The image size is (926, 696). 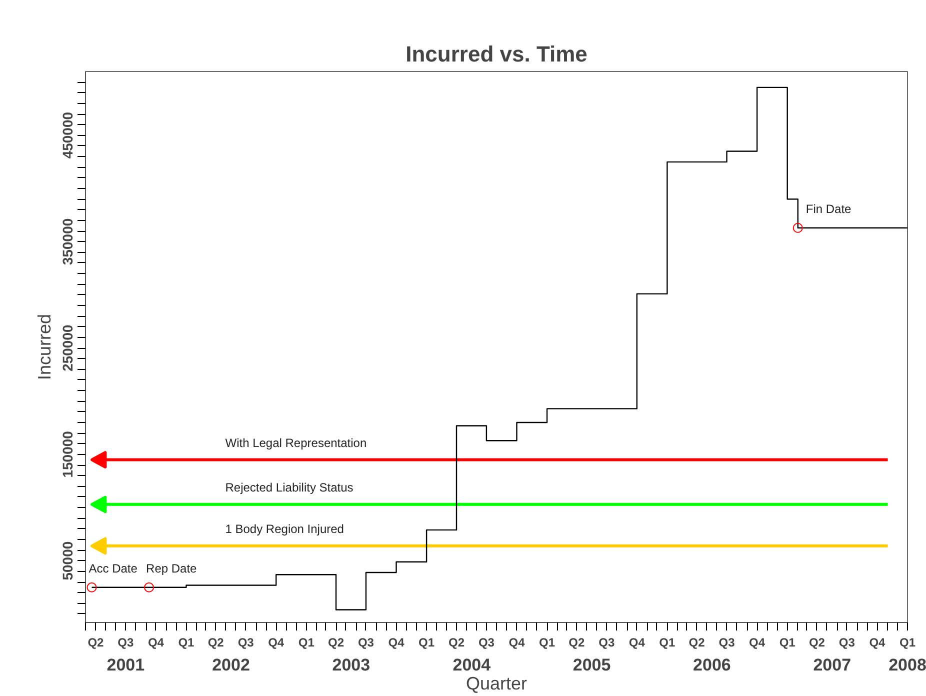 What do you see at coordinates (472, 665) in the screenshot?
I see `x2-tick-label: 2004` at bounding box center [472, 665].